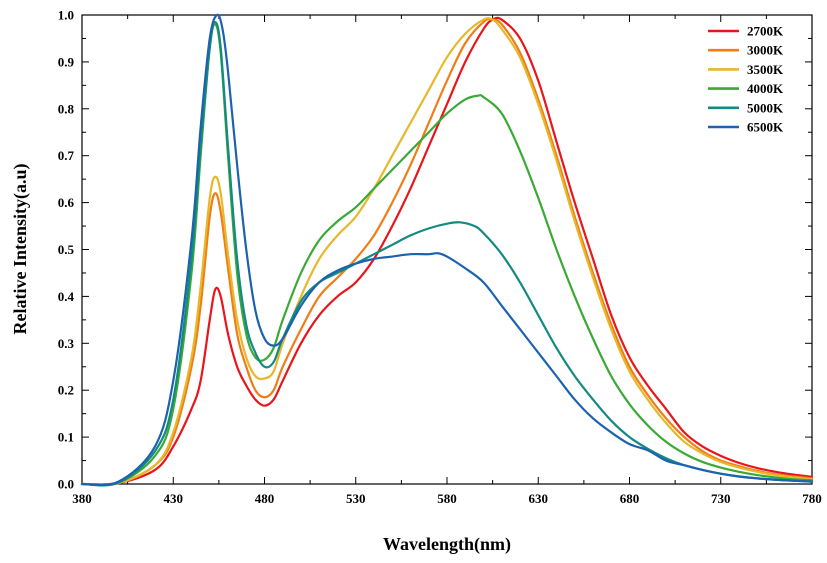  Describe the element at coordinates (447, 544) in the screenshot. I see `x-axis-label: Wavelength(nm)` at that location.